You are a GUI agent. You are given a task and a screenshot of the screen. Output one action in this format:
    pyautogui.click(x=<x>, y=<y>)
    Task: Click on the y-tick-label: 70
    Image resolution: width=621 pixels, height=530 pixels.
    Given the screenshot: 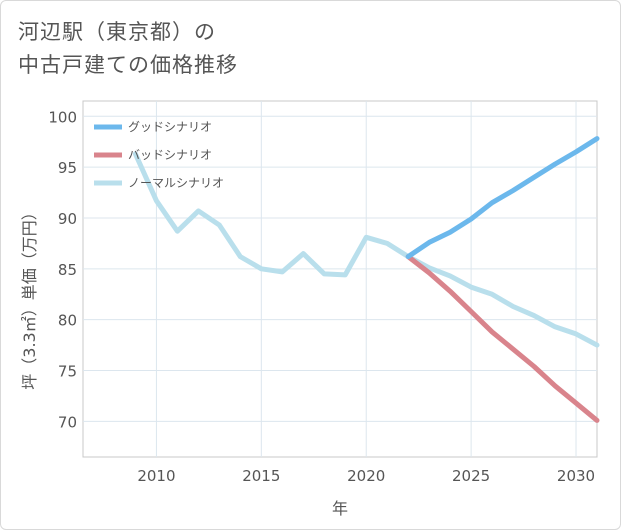 What is the action you would take?
    pyautogui.click(x=67, y=422)
    